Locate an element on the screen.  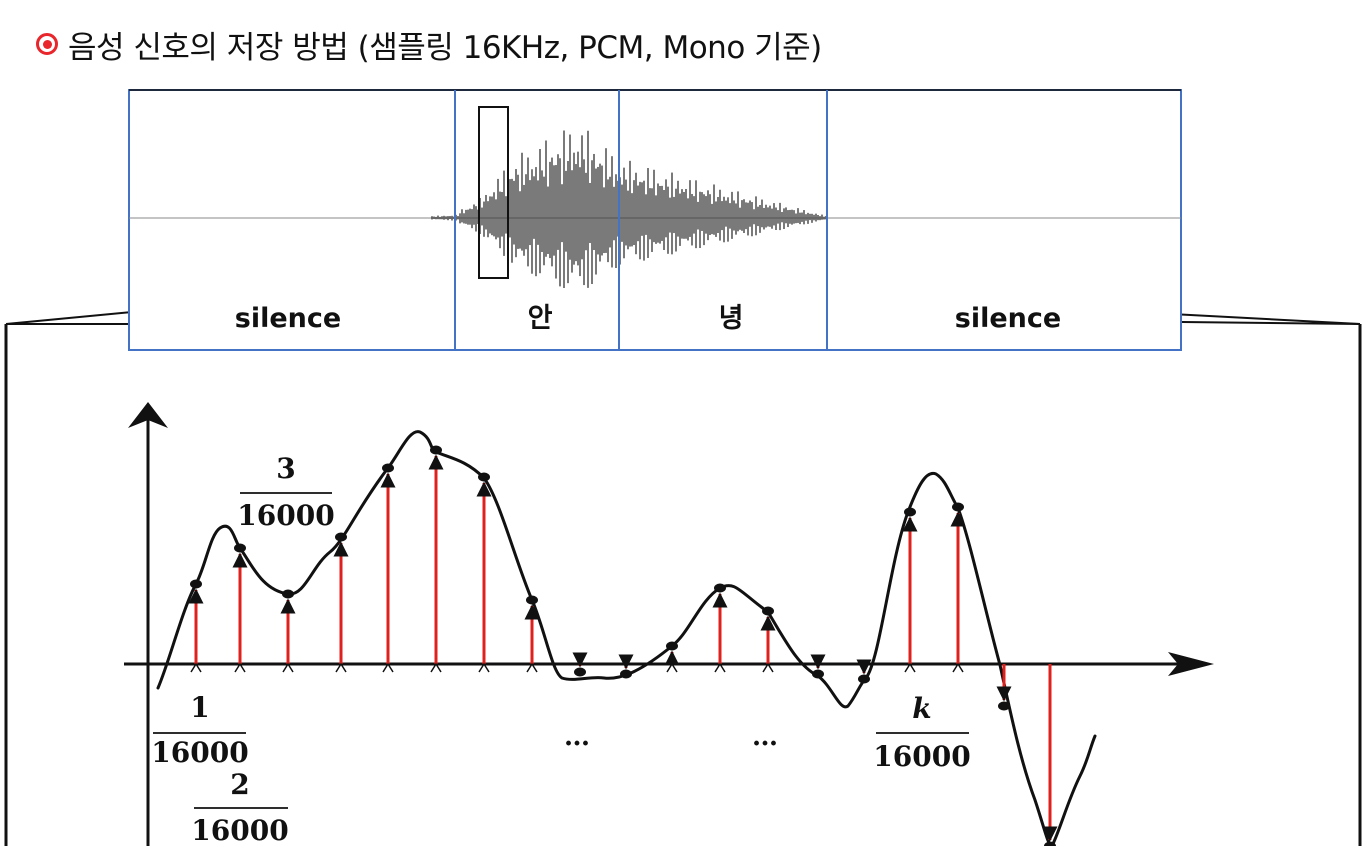
fraction-numerator: 1 is located at coordinates (199, 707).